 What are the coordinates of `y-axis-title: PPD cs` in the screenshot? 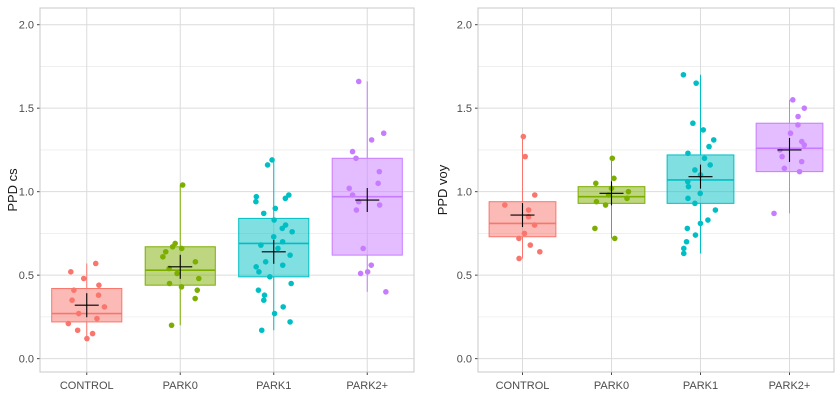 It's located at (12, 190).